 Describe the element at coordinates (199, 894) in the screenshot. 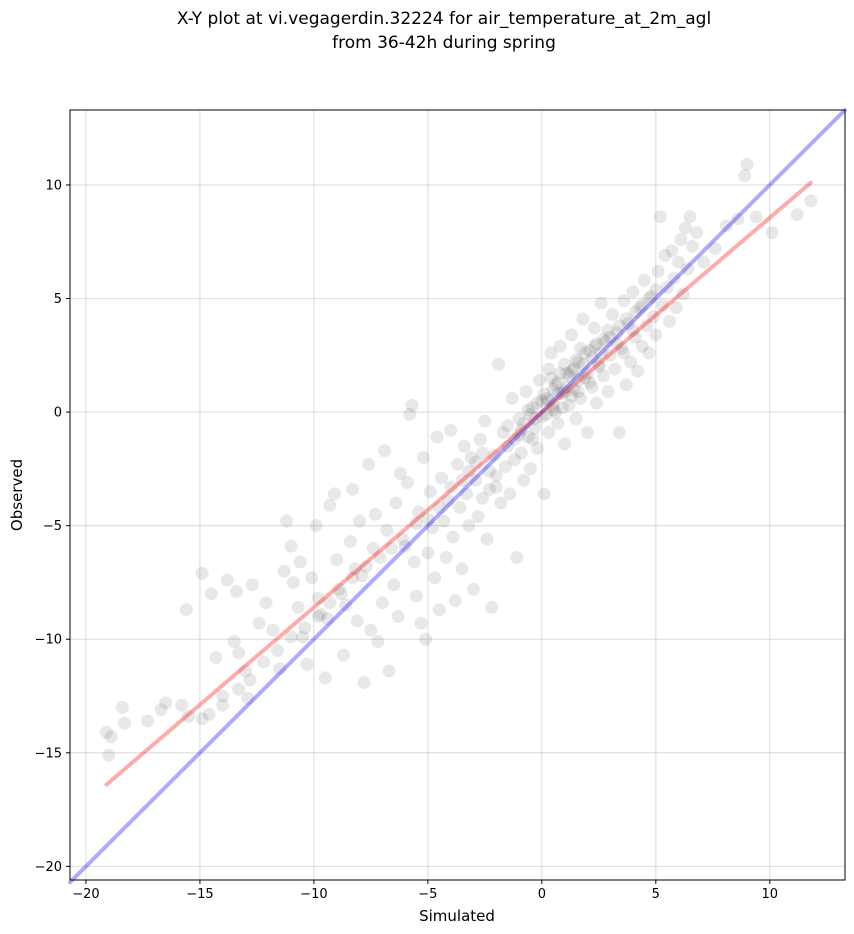

I see `x-tick-label-1: −15` at that location.